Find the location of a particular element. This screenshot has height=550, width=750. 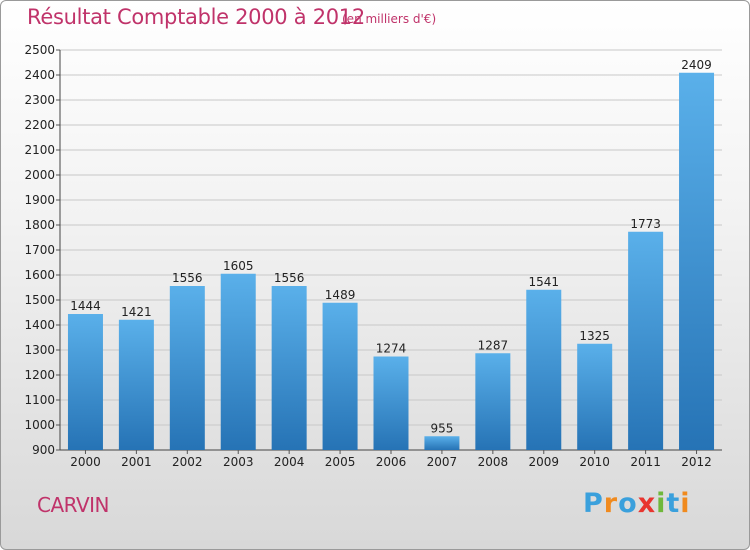

y-tick-label: 2200 is located at coordinates (39, 125).